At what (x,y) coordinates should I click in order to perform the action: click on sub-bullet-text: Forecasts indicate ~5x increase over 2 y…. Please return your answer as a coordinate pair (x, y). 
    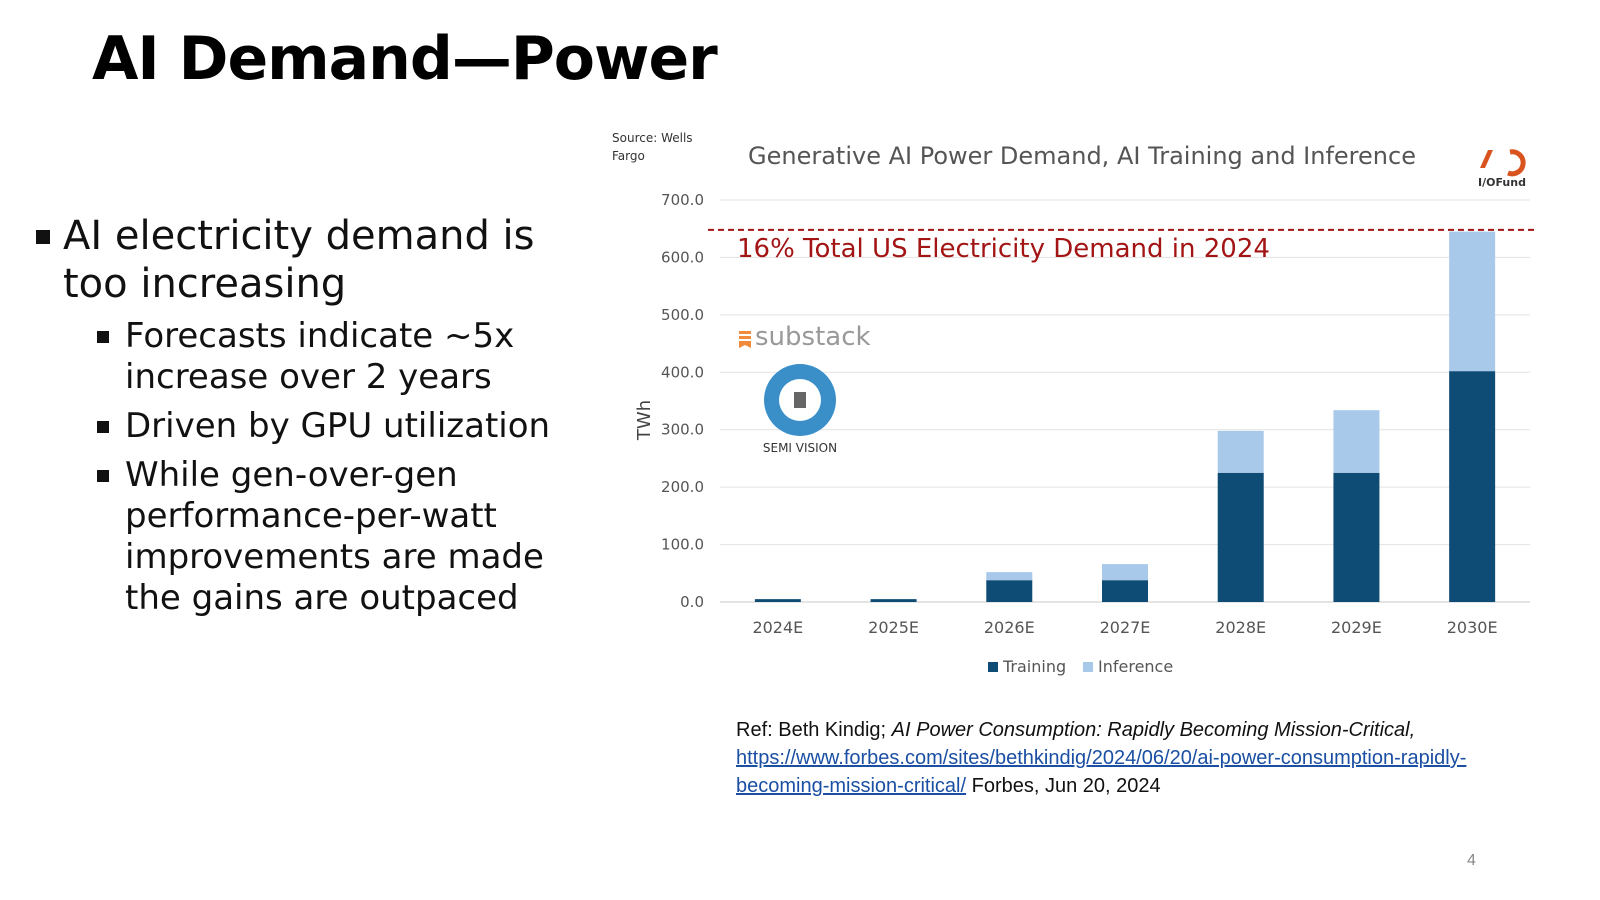
    Looking at the image, I should click on (320, 356).